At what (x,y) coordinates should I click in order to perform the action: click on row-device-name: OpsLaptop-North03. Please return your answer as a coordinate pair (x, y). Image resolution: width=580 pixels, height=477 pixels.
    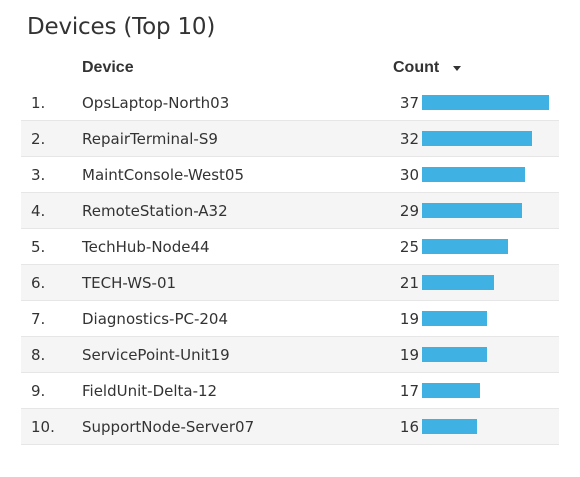
    Looking at the image, I should click on (156, 103).